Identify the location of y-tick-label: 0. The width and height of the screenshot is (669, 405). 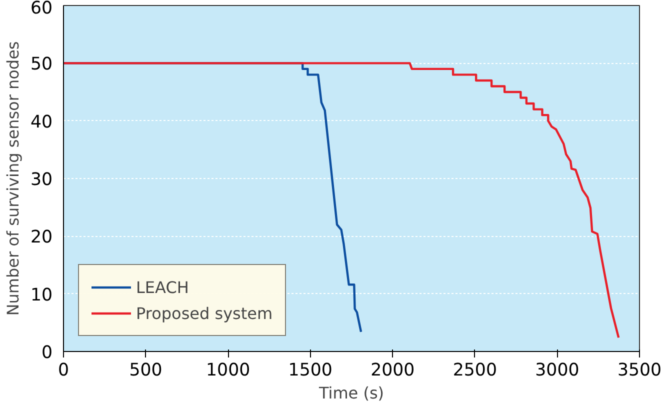
(47, 353).